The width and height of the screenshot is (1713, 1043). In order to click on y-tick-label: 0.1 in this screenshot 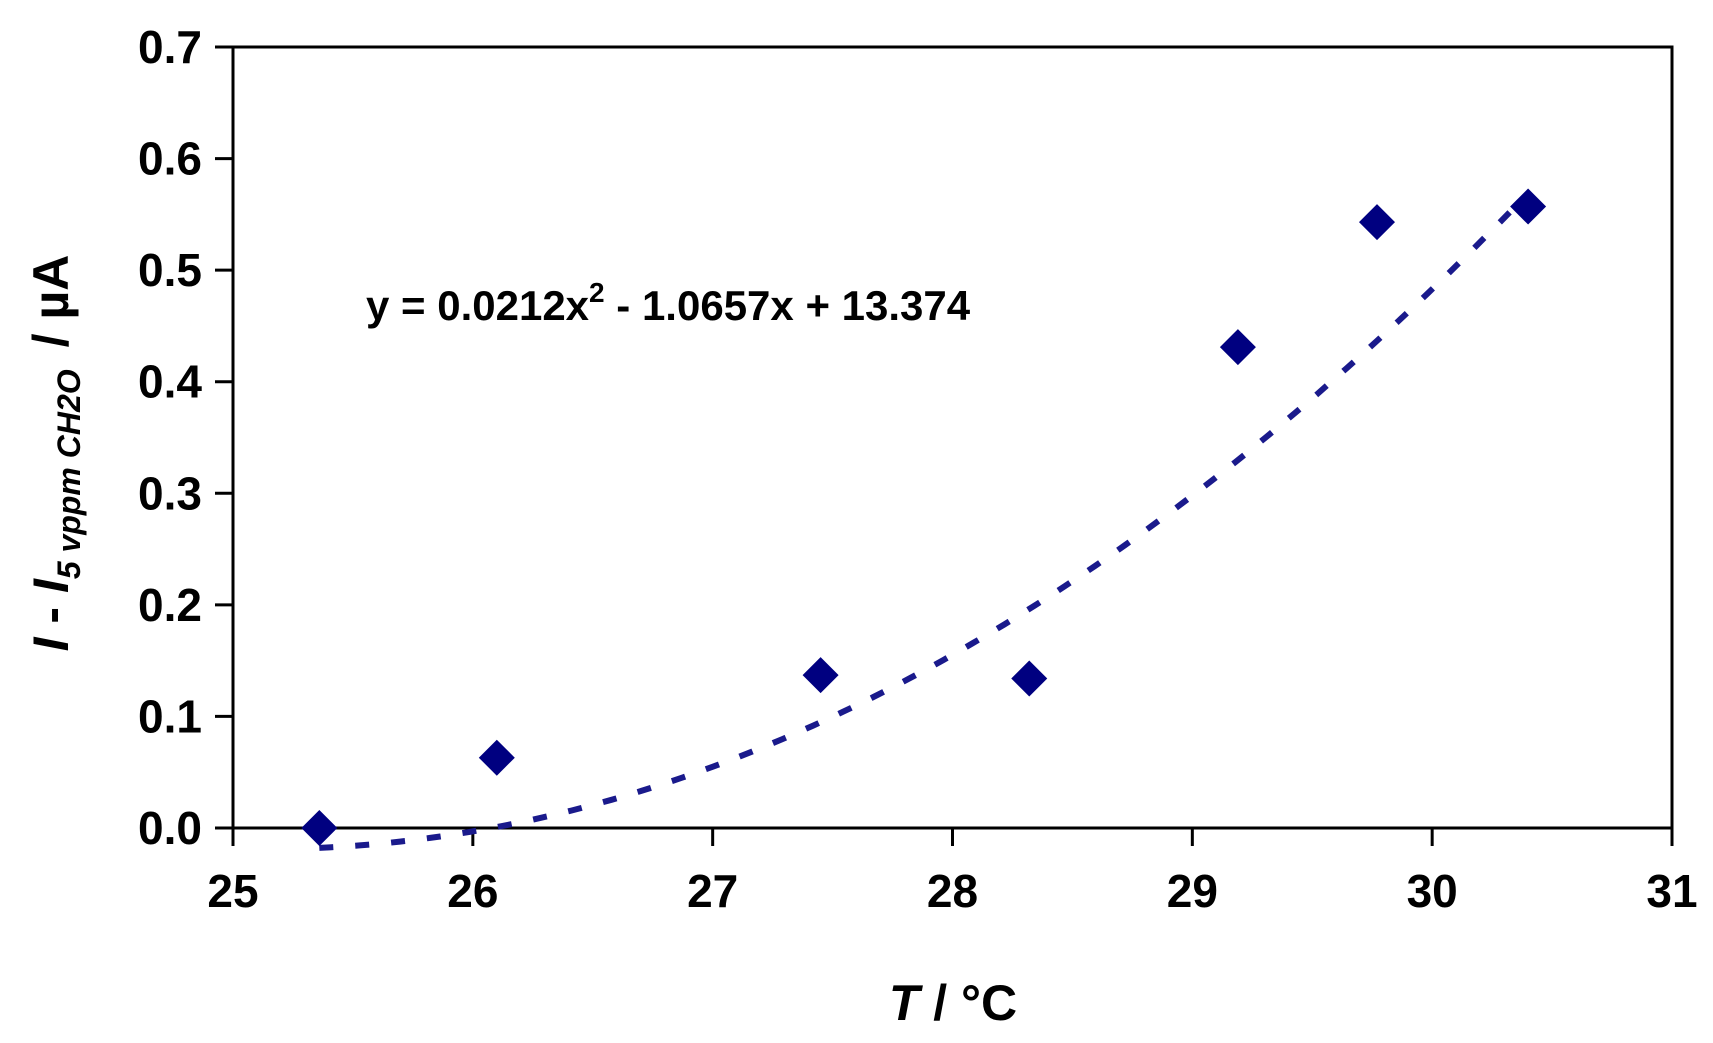, I will do `click(170, 716)`.